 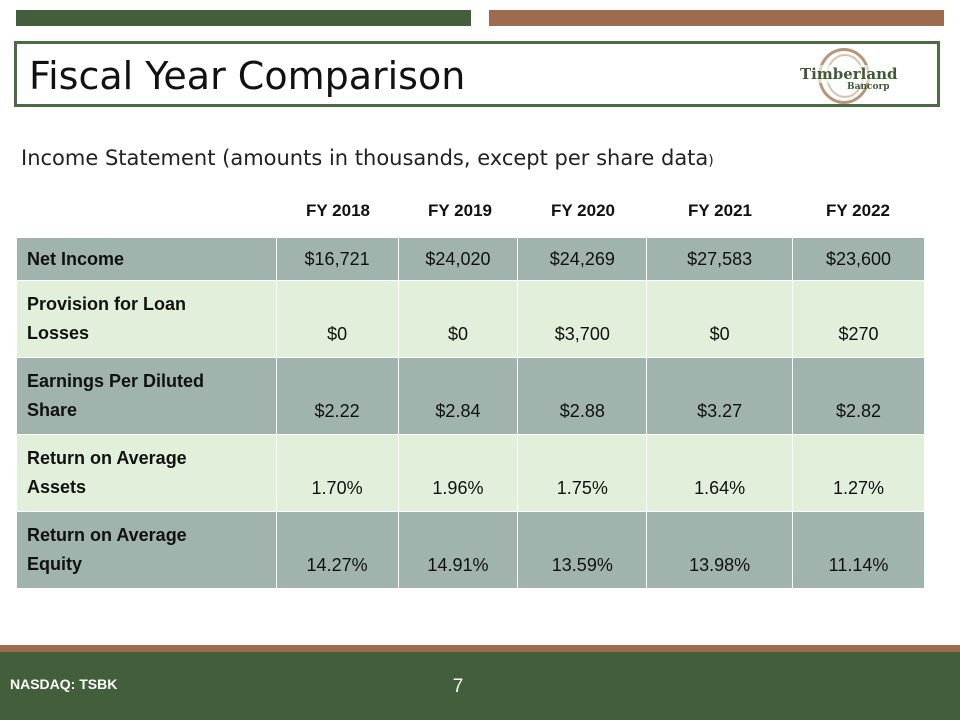 I want to click on table-cell: $24,269, so click(x=582, y=259).